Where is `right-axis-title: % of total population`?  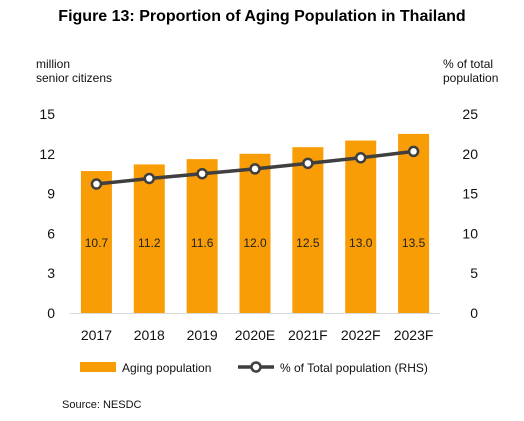 right-axis-title: % of total population is located at coordinates (483, 71).